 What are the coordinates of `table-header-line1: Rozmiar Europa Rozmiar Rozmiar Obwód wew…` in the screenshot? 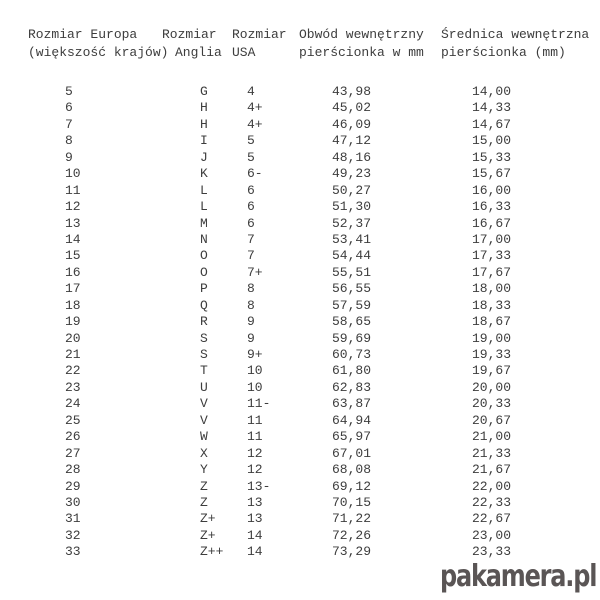 It's located at (300, 36).